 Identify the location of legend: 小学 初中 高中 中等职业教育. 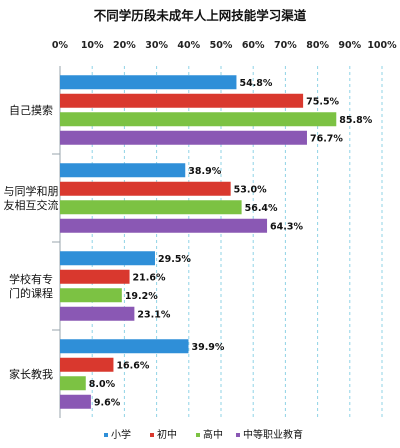
(203, 434).